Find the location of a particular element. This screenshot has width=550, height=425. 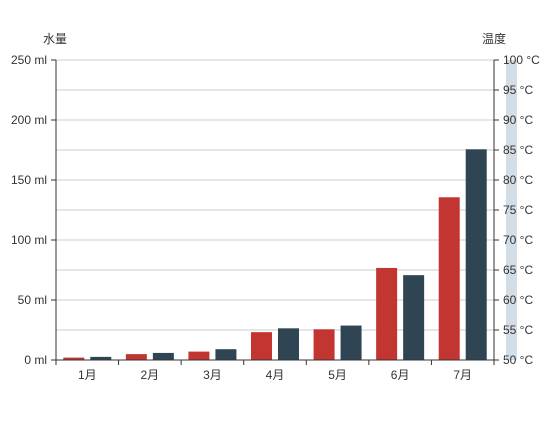

left-axis-tick-label: 200 ml is located at coordinates (29, 120).